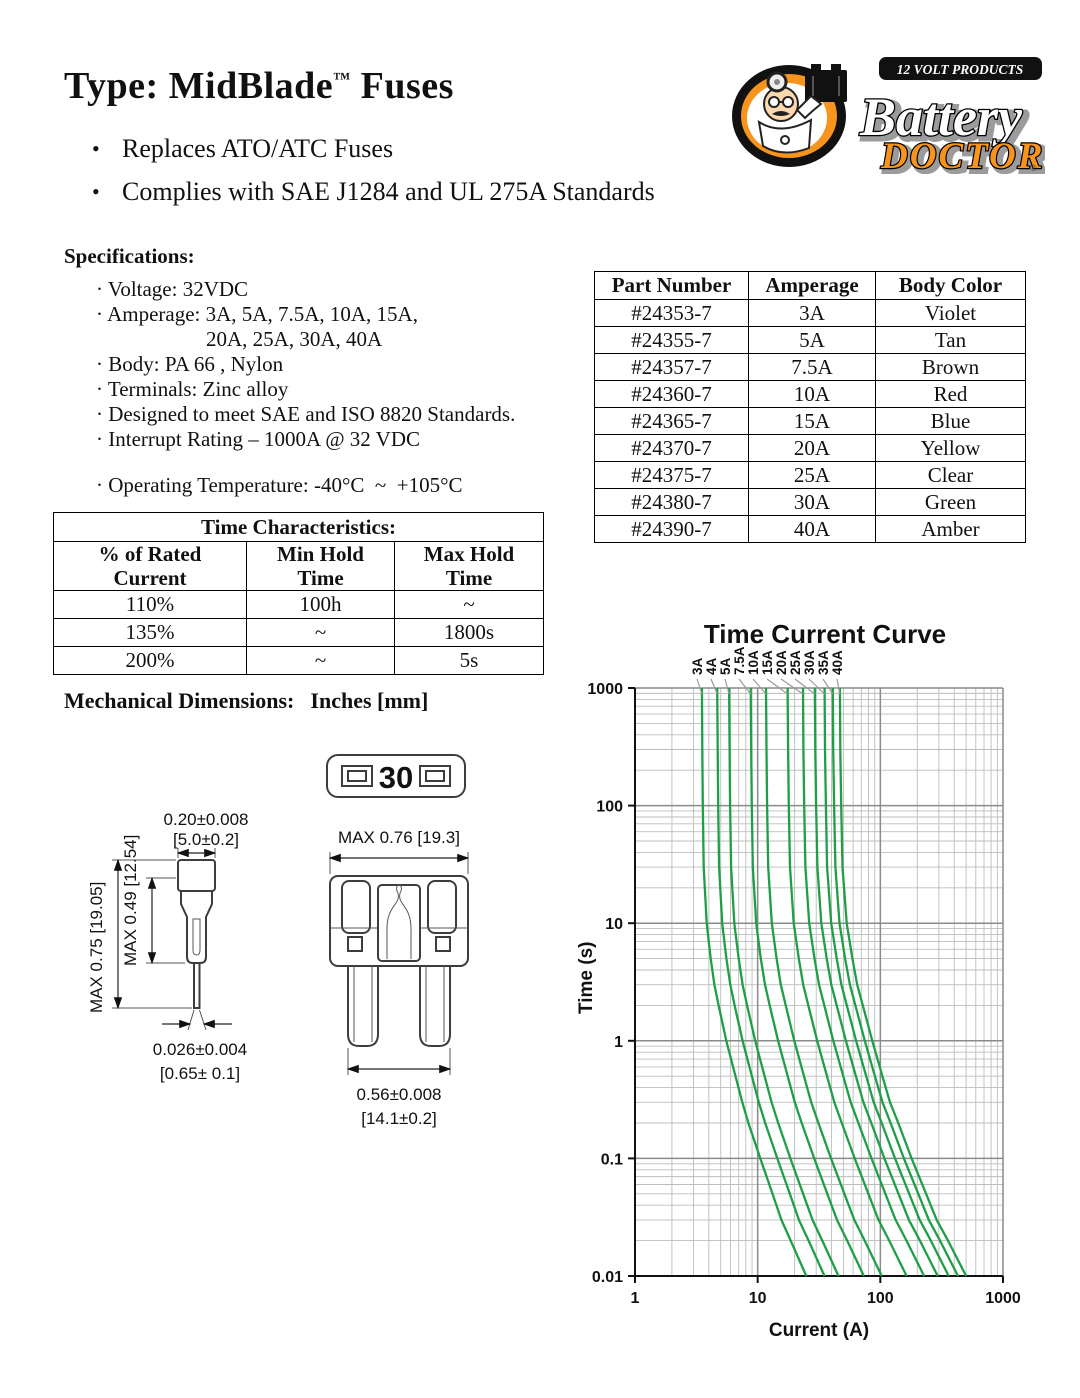  I want to click on curve-label-7.5A: 7.5A, so click(739, 660).